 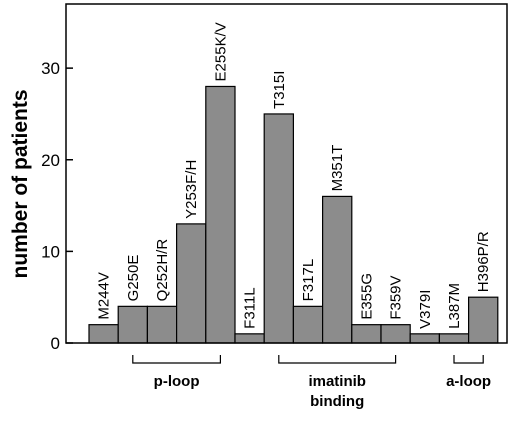 I want to click on region-label: p-loop, so click(x=177, y=381).